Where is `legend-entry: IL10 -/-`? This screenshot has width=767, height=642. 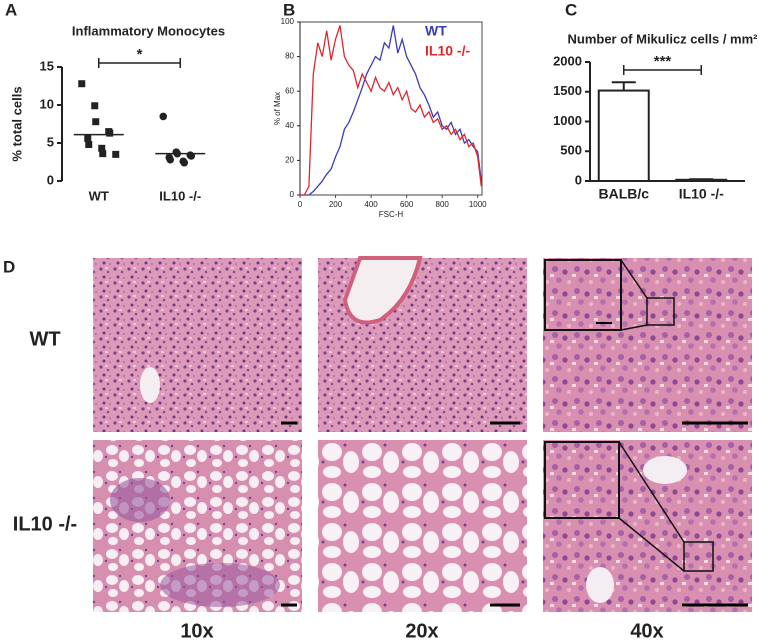
legend-entry: IL10 -/- is located at coordinates (447, 51).